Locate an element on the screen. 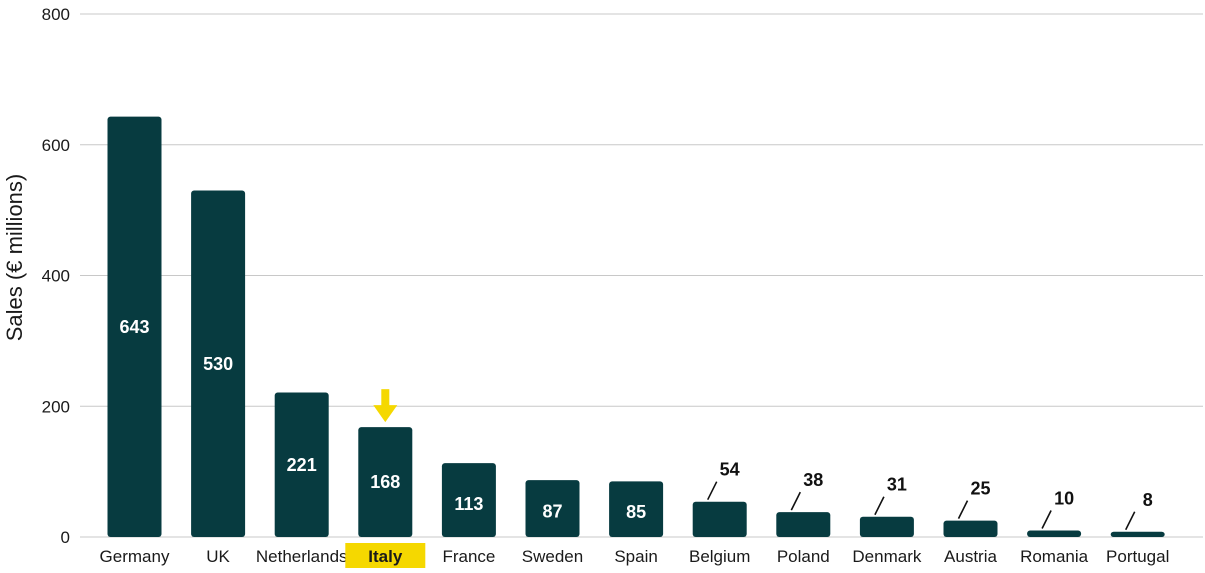 The image size is (1205, 573). y-tick-label: 600 is located at coordinates (56, 145).